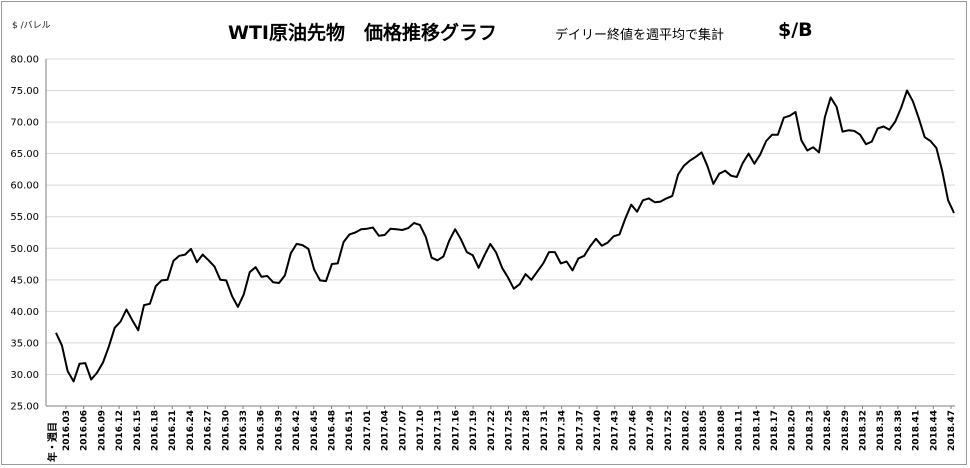  What do you see at coordinates (315, 430) in the screenshot?
I see `x-tick-label: 2016.45` at bounding box center [315, 430].